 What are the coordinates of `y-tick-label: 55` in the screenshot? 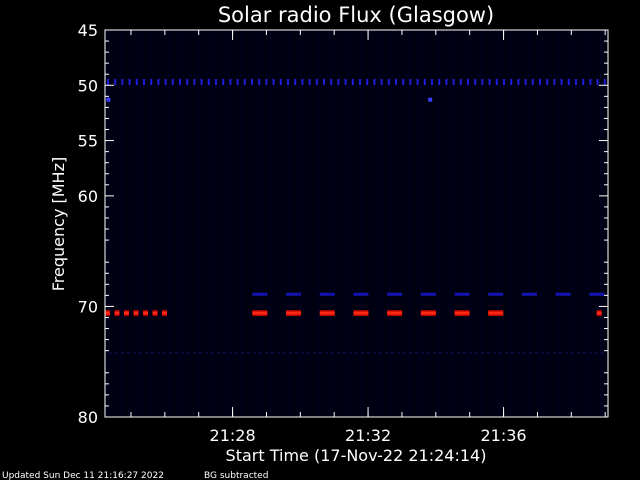 It's located at (88, 141).